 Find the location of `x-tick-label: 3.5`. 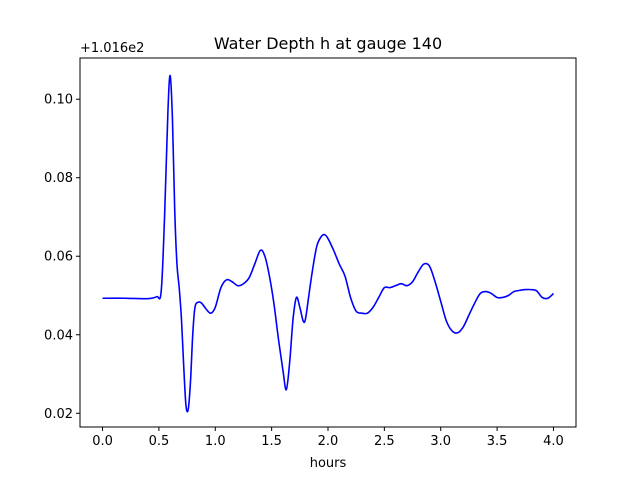

x-tick-label: 3.5 is located at coordinates (497, 441).